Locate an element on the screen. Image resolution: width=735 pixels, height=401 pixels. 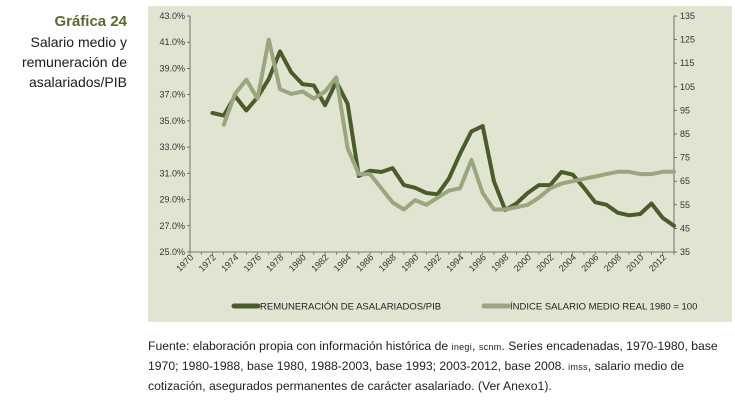
x-tick-label: 2008 is located at coordinates (612, 262).